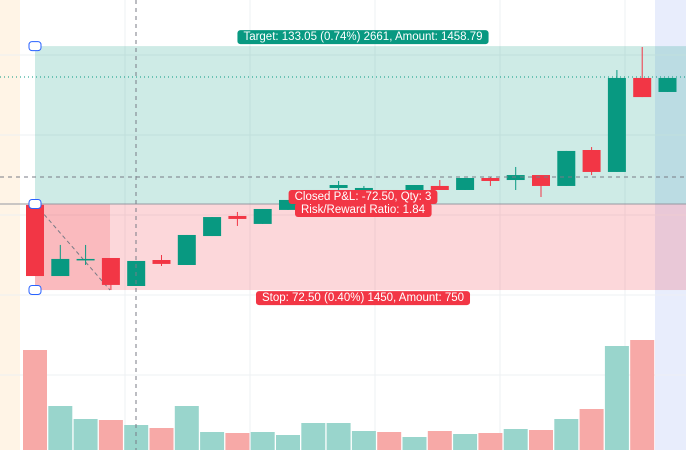 The width and height of the screenshot is (686, 450). I want to click on ratio-label-box, so click(363, 210).